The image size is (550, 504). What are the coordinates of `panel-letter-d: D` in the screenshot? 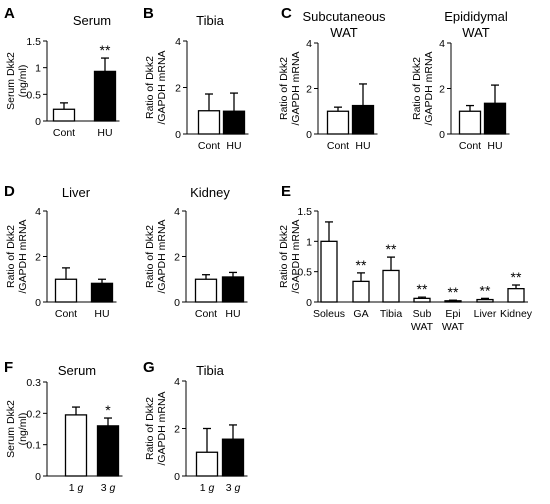 It's located at (9, 191).